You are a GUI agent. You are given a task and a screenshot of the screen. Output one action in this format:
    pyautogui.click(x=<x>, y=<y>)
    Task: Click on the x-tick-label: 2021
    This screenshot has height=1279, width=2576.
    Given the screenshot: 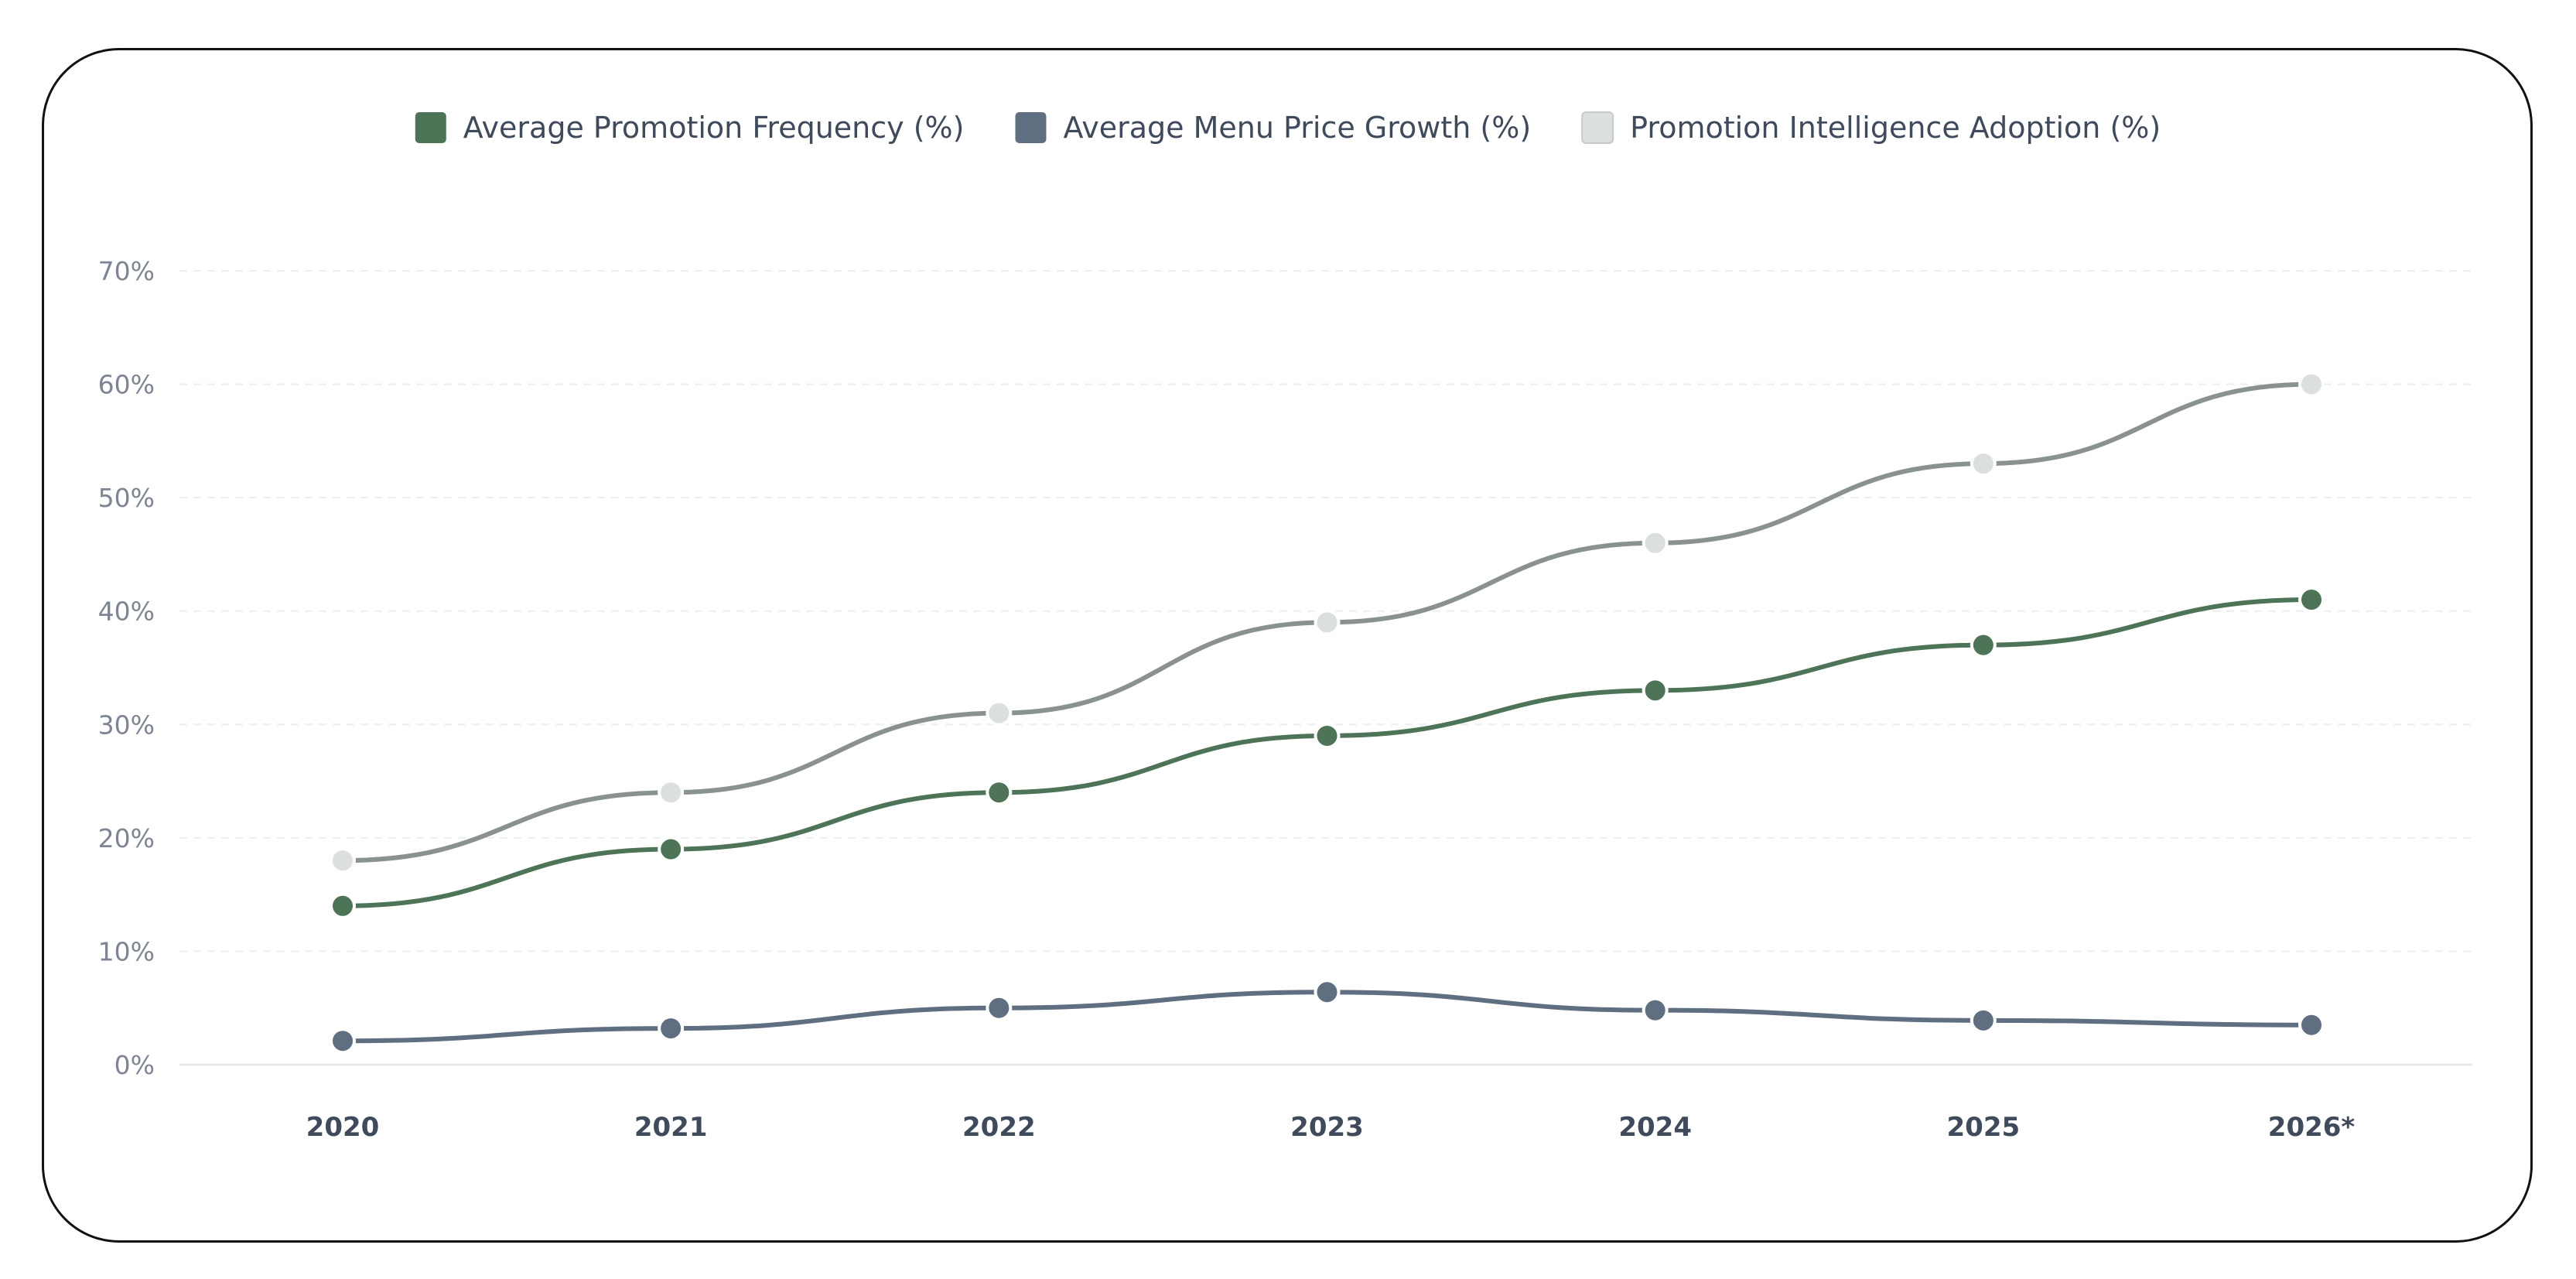 What is the action you would take?
    pyautogui.click(x=671, y=1127)
    